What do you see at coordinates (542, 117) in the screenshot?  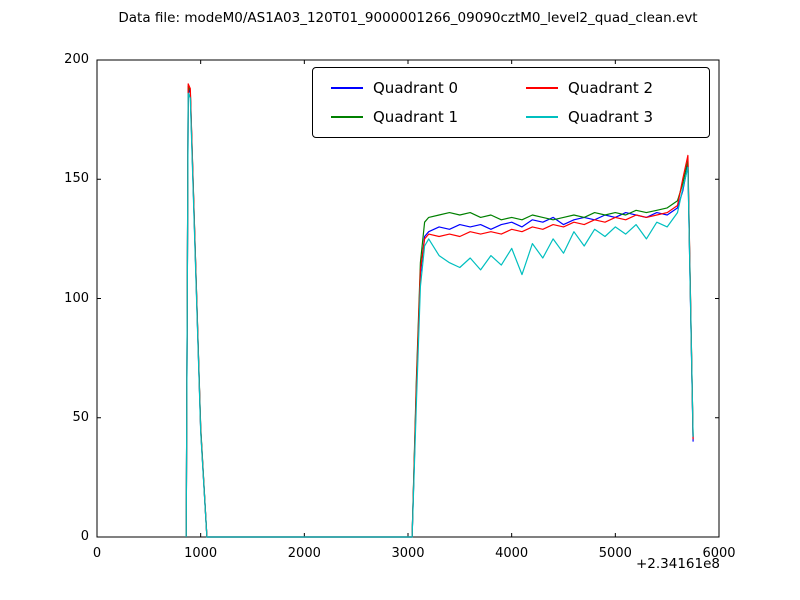 I see `legend-line-quadrant-3-icon` at bounding box center [542, 117].